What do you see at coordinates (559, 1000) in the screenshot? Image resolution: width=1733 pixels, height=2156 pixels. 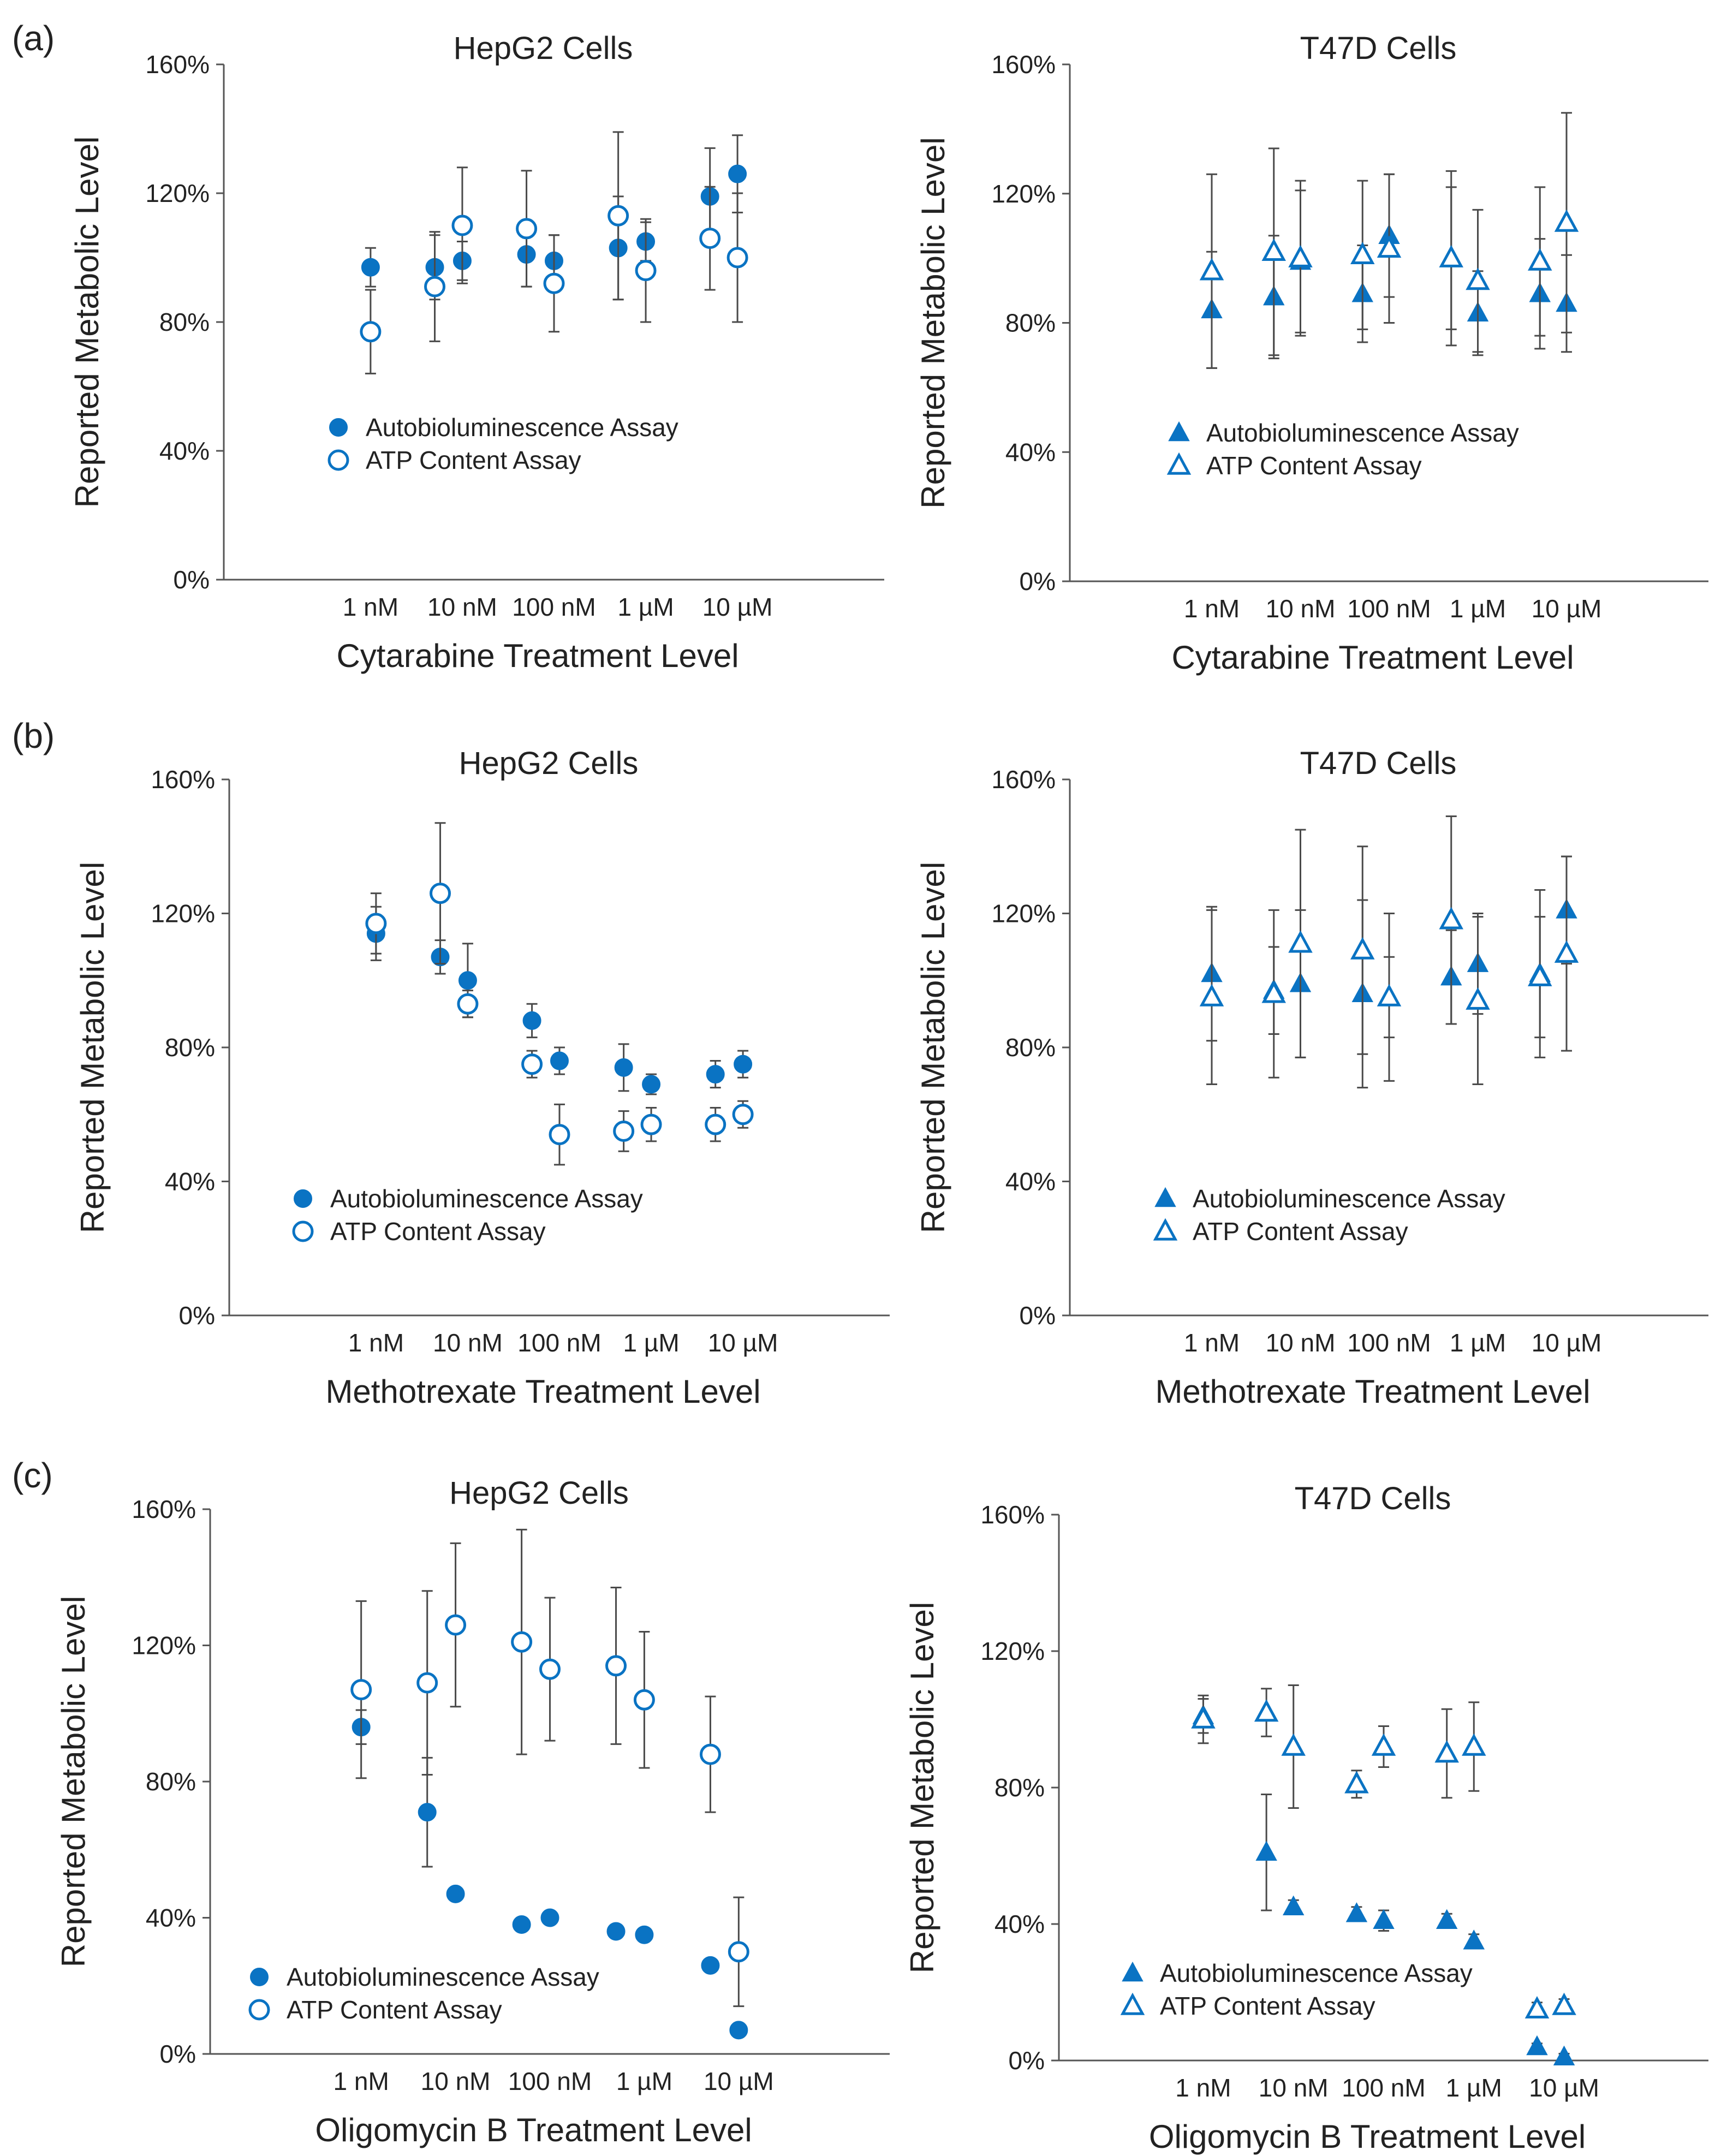 I see `series-autobioluminescence` at bounding box center [559, 1000].